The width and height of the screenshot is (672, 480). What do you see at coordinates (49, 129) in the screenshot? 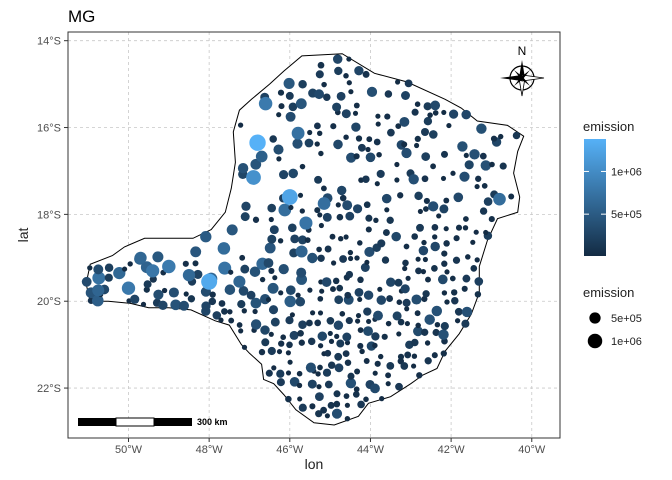
I see `y-tick-label: 16°S` at bounding box center [49, 129].